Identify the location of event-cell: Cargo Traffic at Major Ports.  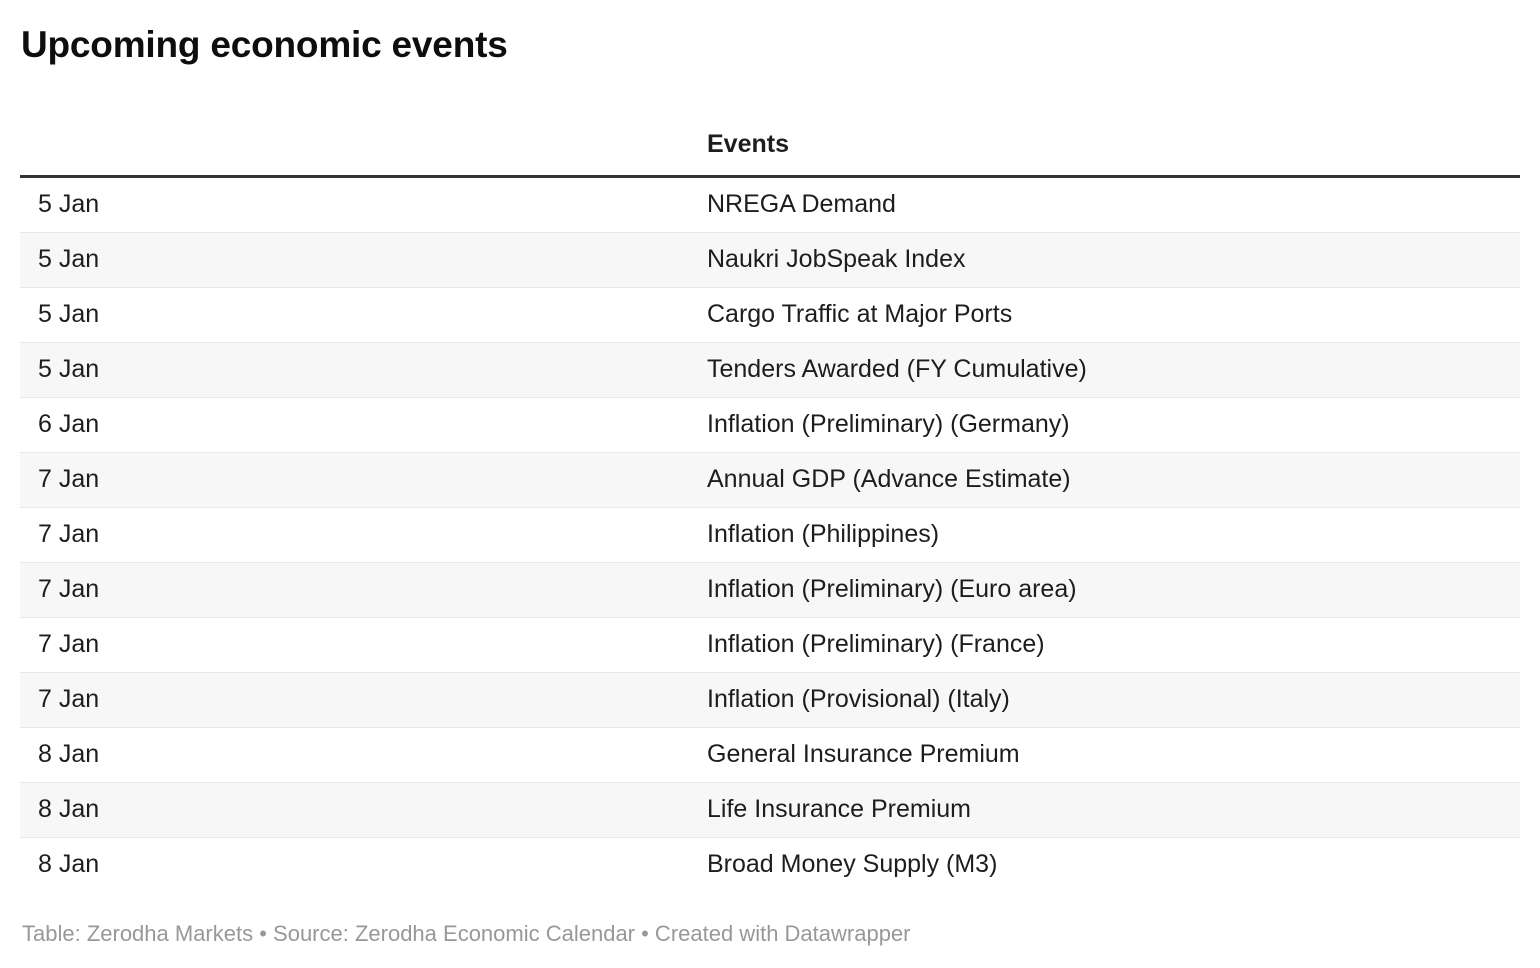
(1113, 315).